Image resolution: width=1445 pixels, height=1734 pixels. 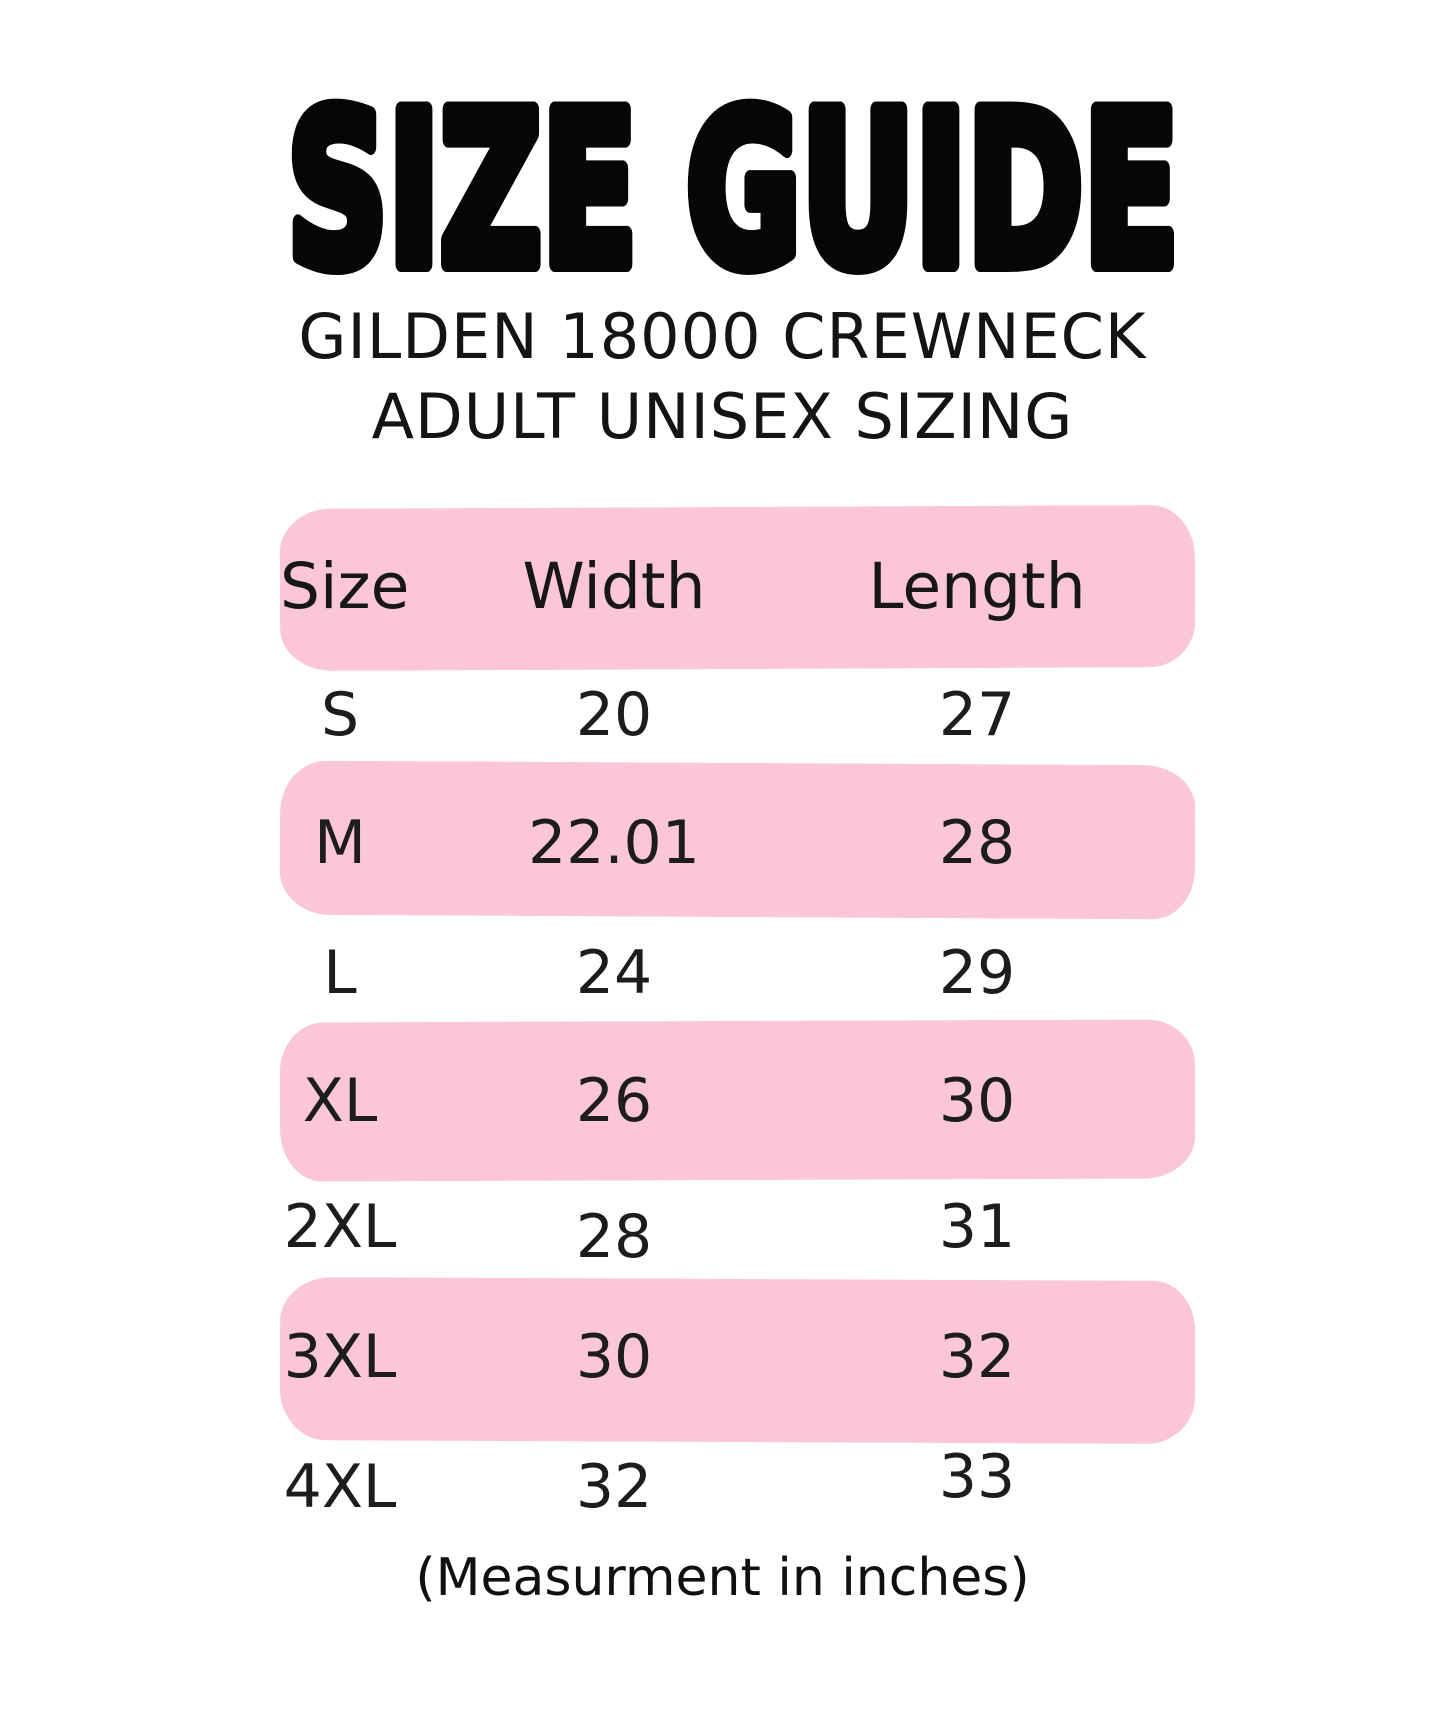 What do you see at coordinates (614, 973) in the screenshot?
I see `width-cell: 24` at bounding box center [614, 973].